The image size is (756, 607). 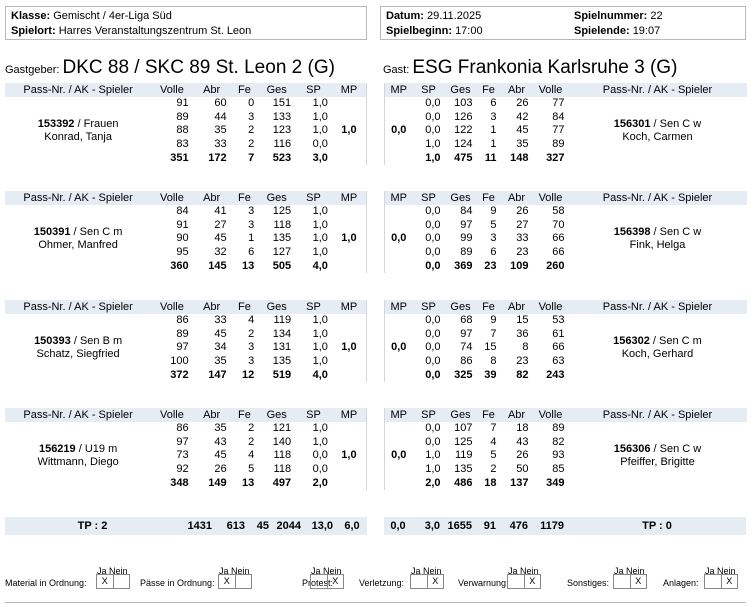 I want to click on fe-value: 1, so click(x=493, y=144).